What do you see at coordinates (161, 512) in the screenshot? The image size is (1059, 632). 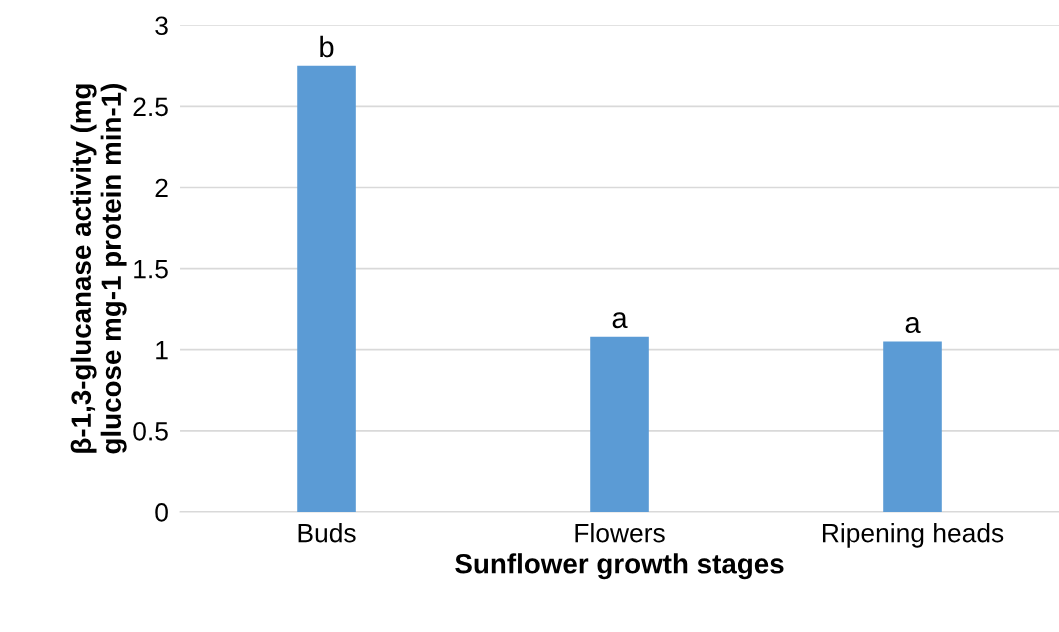 I see `y-tick-label: 0` at bounding box center [161, 512].